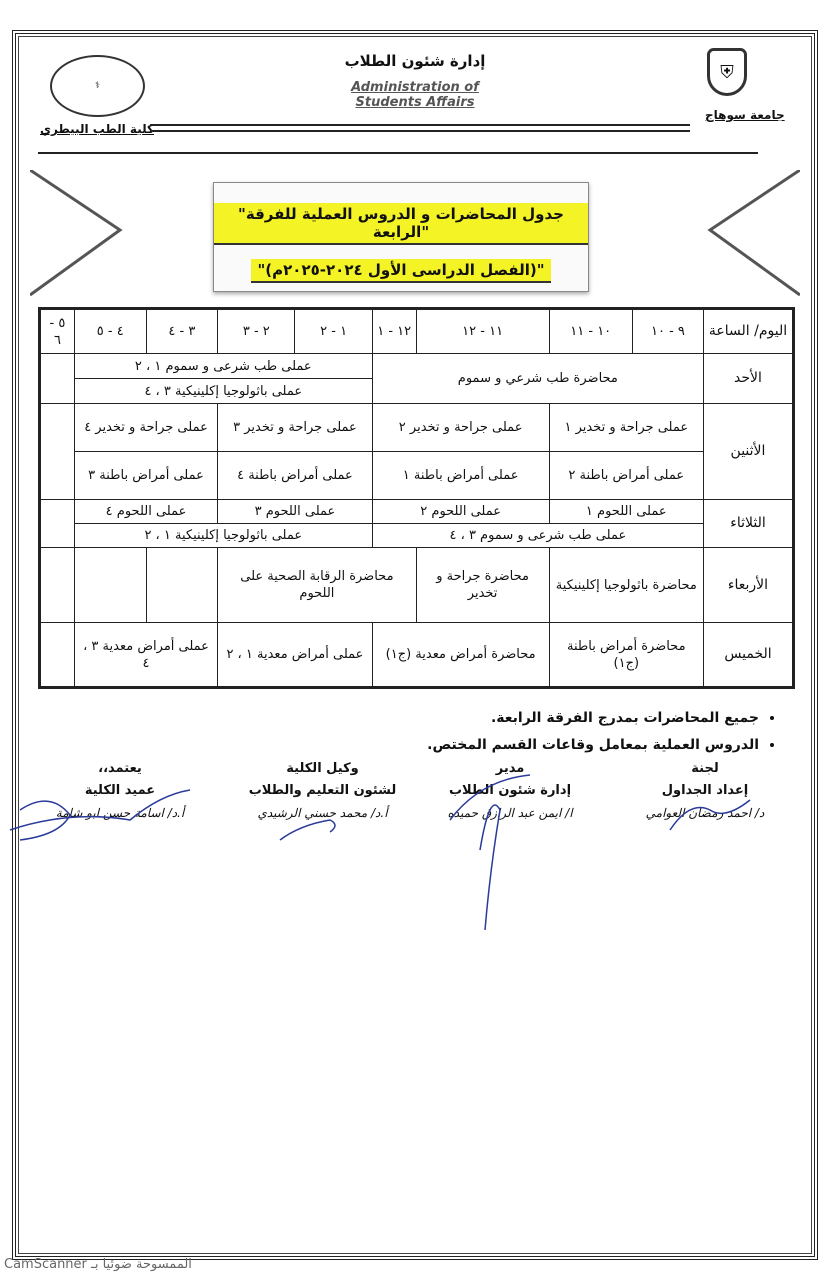 Image resolution: width=829 pixels, height=1280 pixels. What do you see at coordinates (120, 768) in the screenshot?
I see `sig-title: يعتمد،،` at bounding box center [120, 768].